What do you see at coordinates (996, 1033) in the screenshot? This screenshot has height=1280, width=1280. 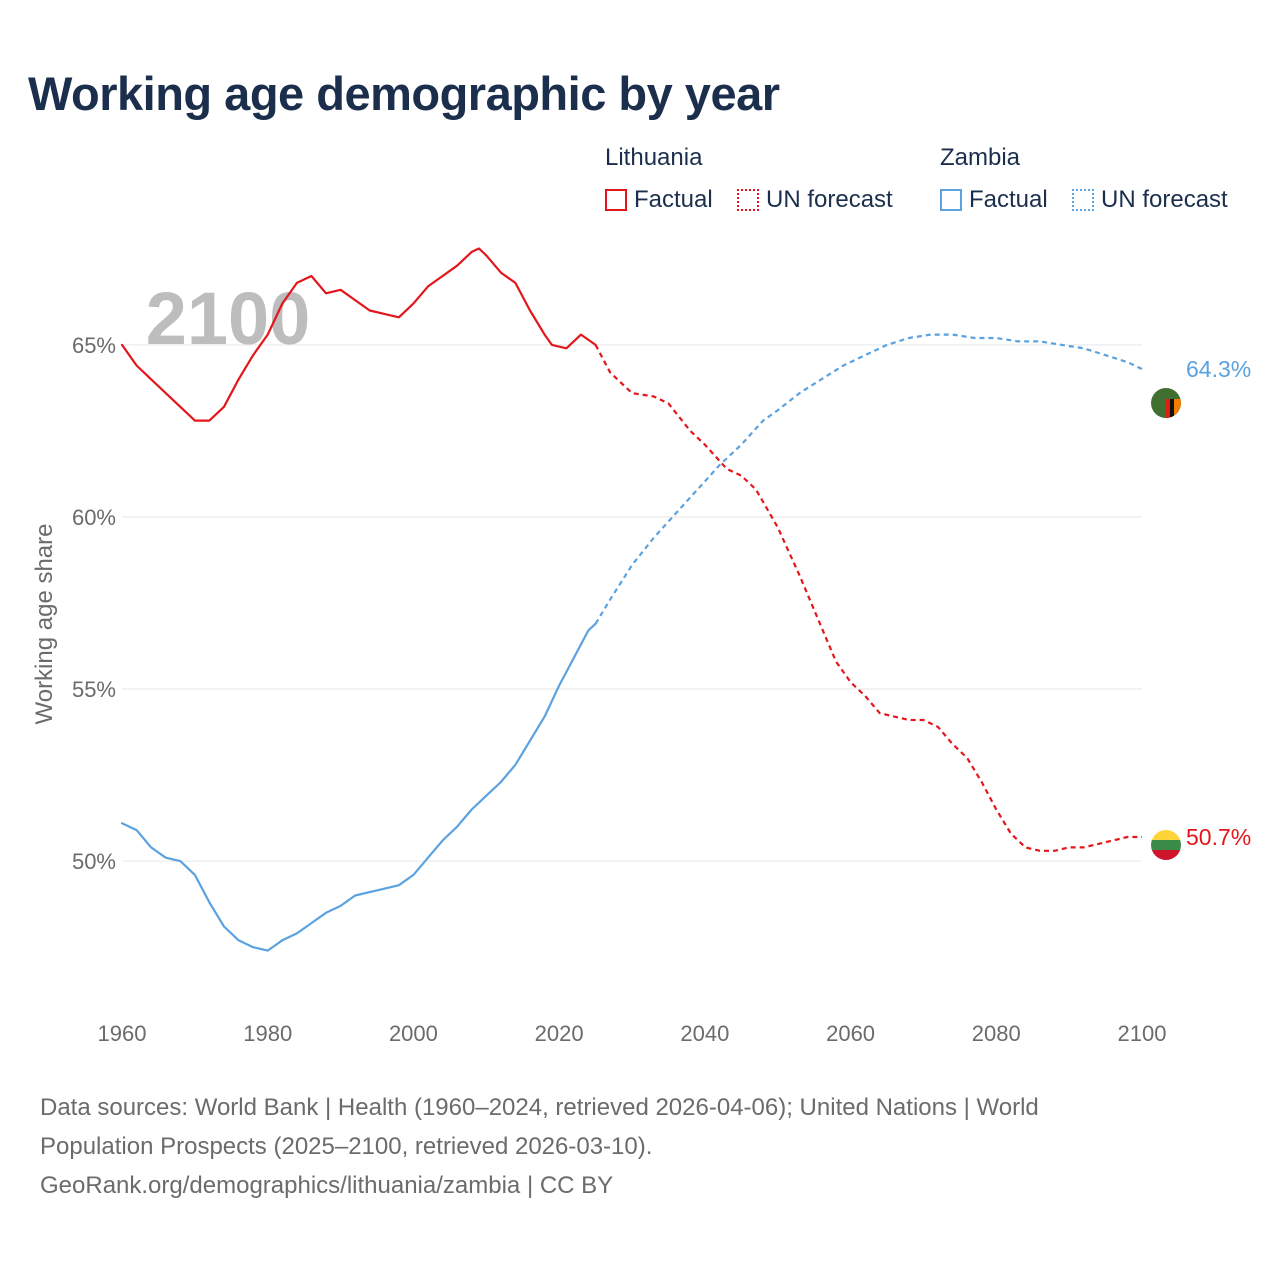 I see `x-tick-label-2080: 2080` at bounding box center [996, 1033].